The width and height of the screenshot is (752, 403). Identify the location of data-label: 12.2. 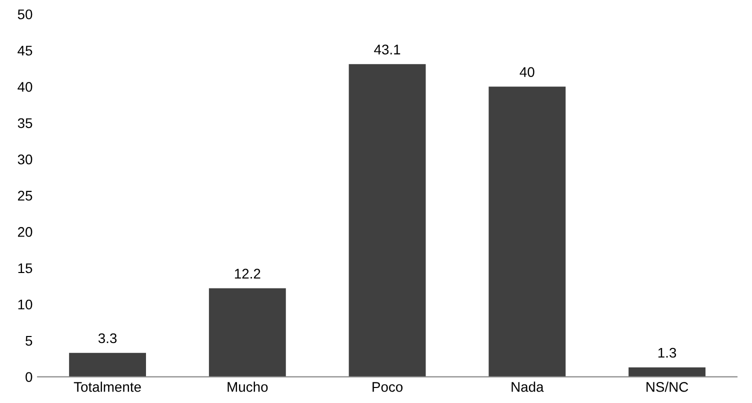
(247, 273).